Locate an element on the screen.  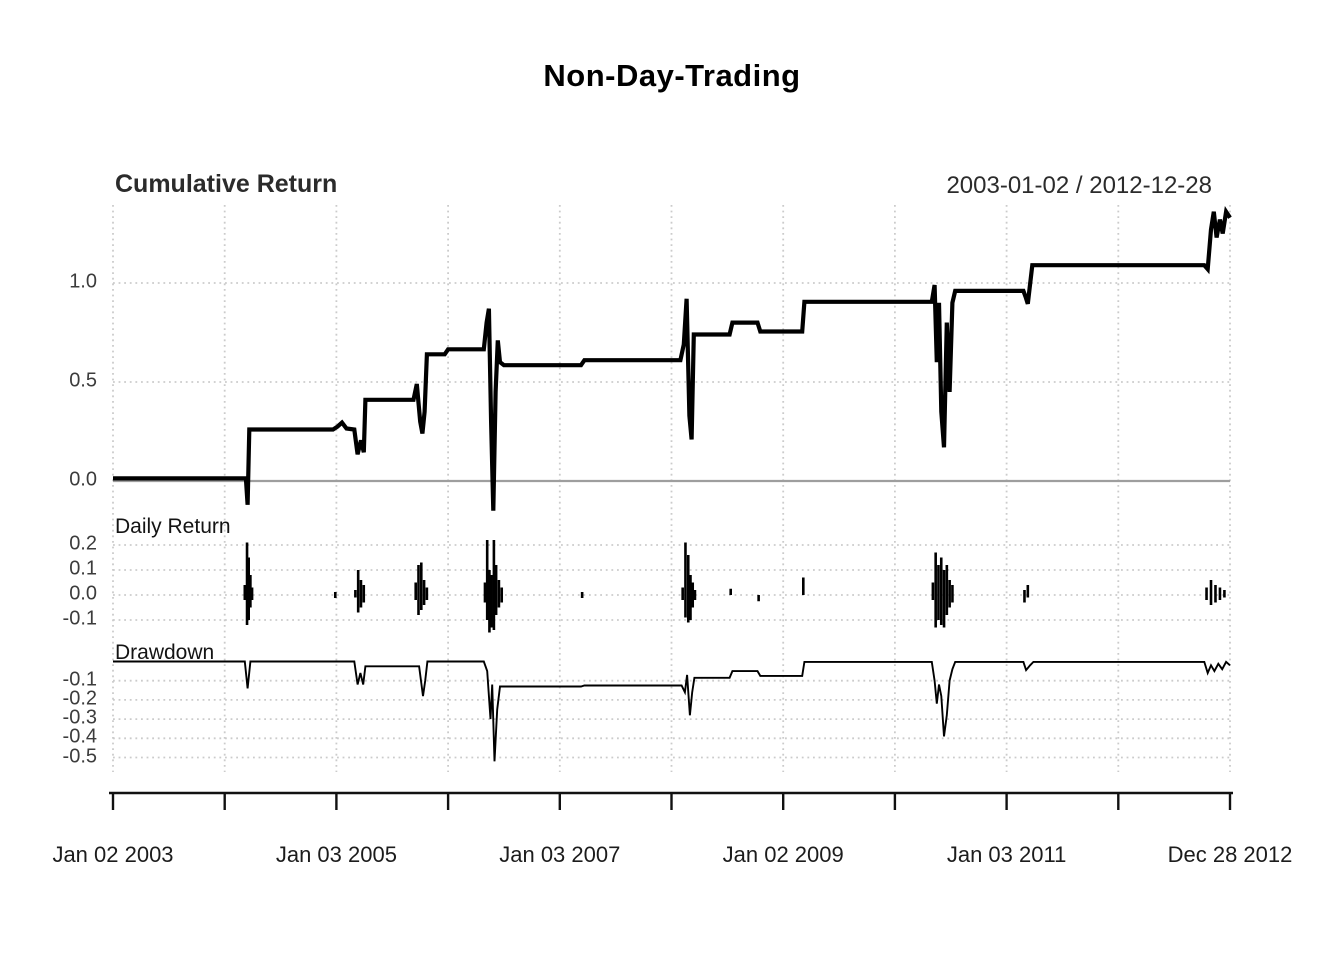
y-tick-label: 0.2 is located at coordinates (83, 543).